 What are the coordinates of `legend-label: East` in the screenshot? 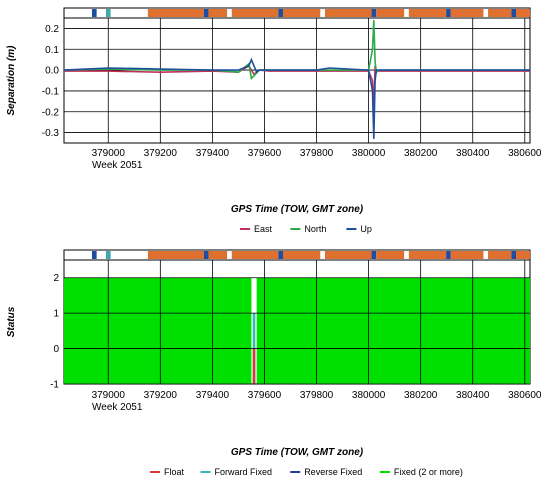 It's located at (263, 229).